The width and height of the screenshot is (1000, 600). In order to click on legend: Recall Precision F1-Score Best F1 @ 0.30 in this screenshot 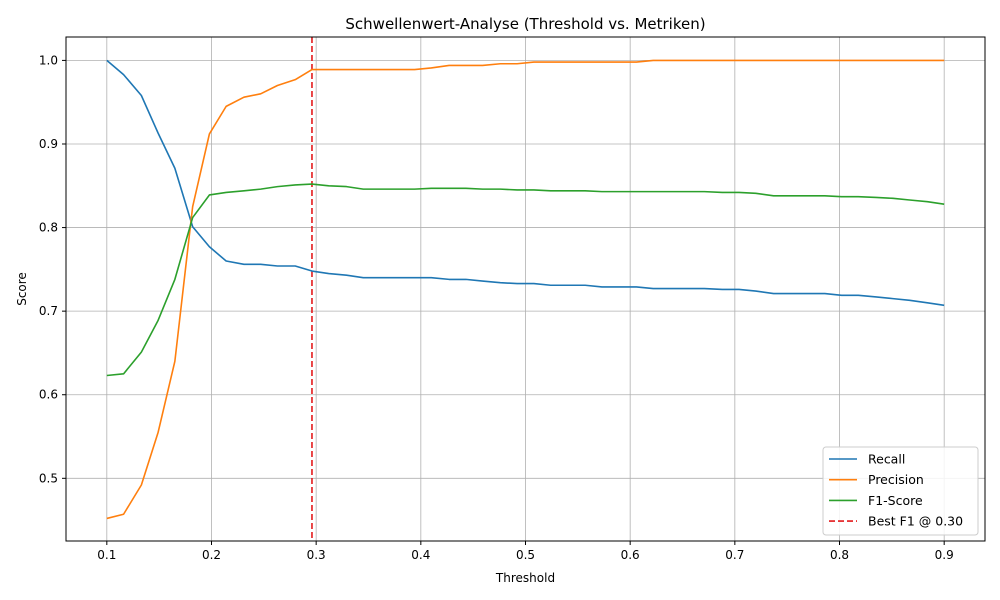, I will do `click(900, 491)`.